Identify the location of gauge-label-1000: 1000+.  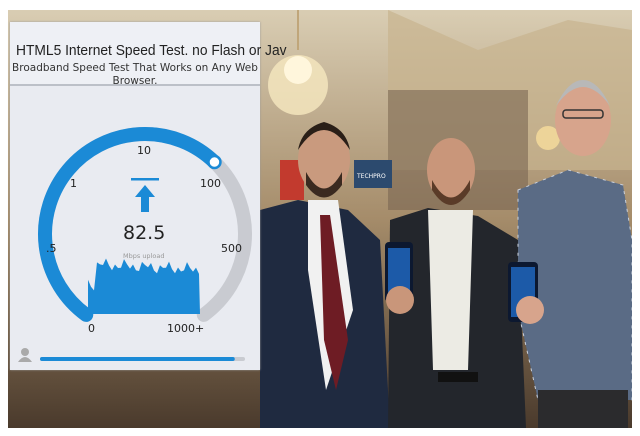
(186, 328).